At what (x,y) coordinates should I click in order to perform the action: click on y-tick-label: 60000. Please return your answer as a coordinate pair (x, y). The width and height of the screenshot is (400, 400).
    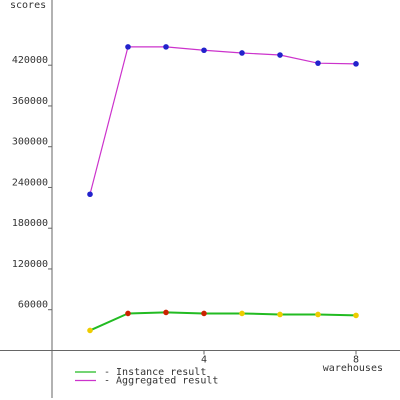
    Looking at the image, I should click on (33, 305).